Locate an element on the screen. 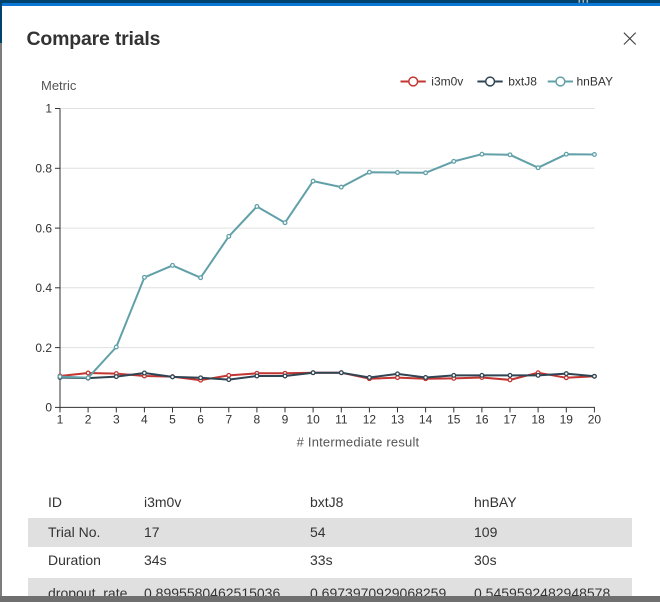 The width and height of the screenshot is (660, 602). svg-text: i3m0v is located at coordinates (447, 82).